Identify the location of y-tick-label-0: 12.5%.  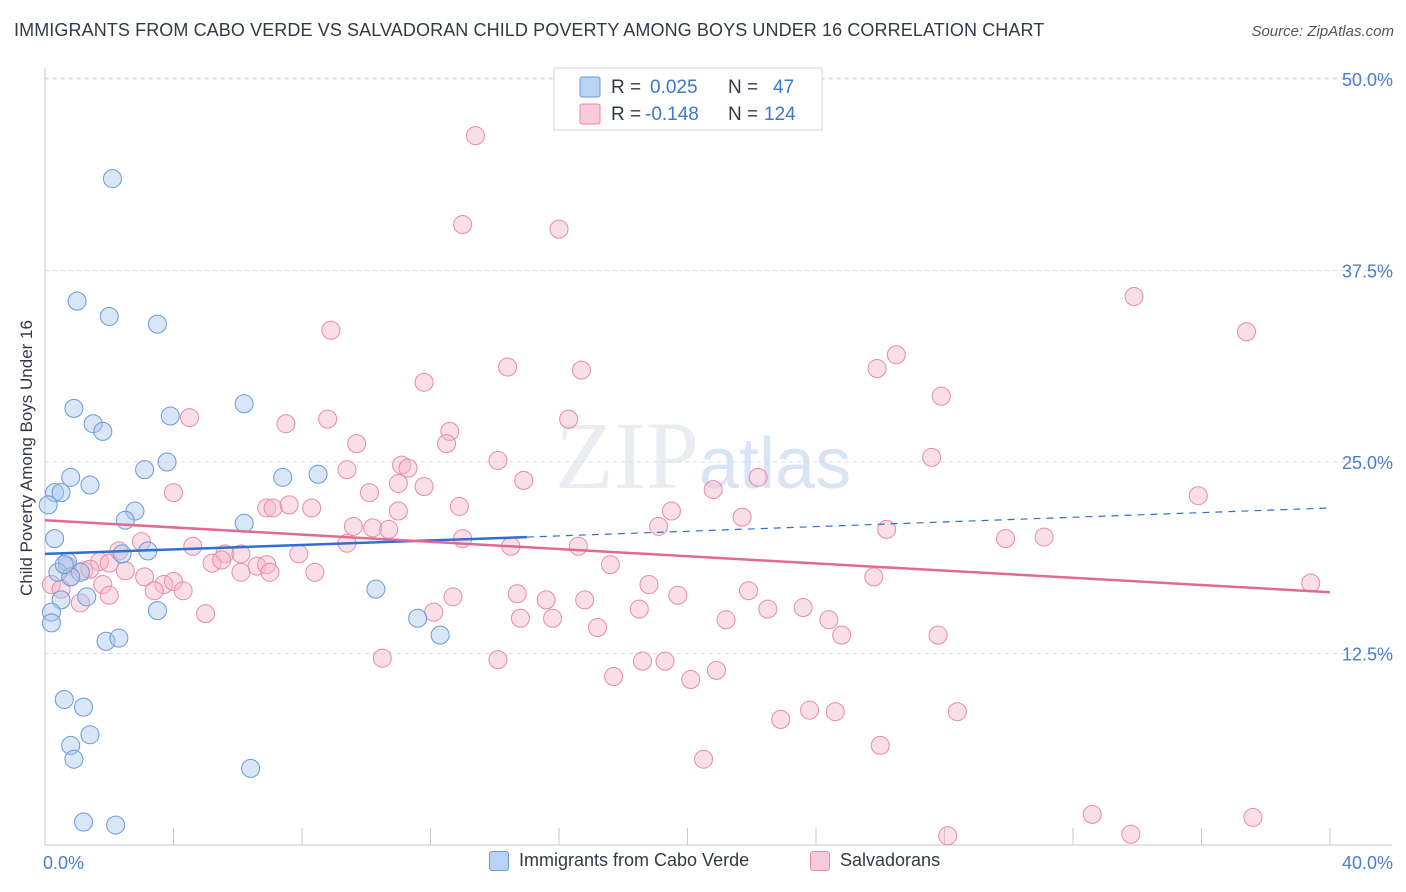
(1367, 655).